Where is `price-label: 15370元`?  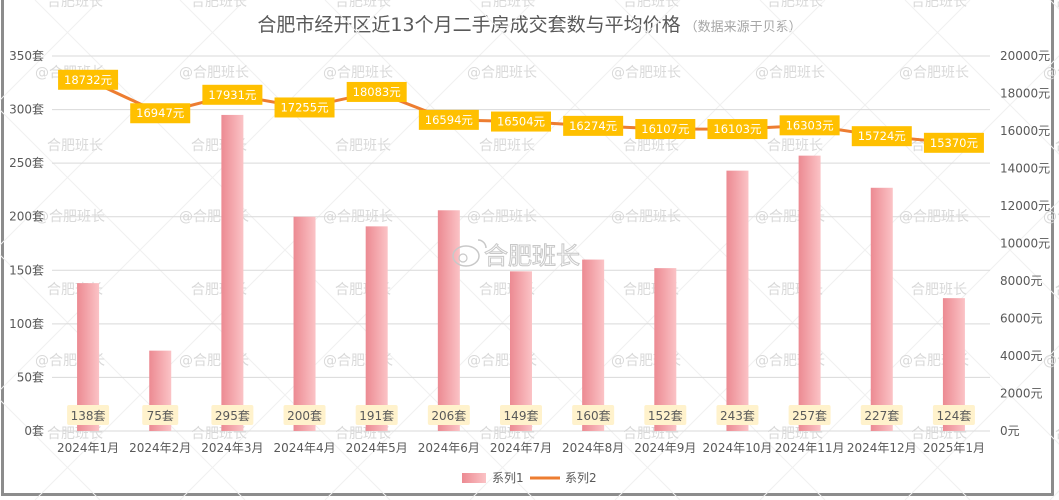
price-label: 15370元 is located at coordinates (954, 143).